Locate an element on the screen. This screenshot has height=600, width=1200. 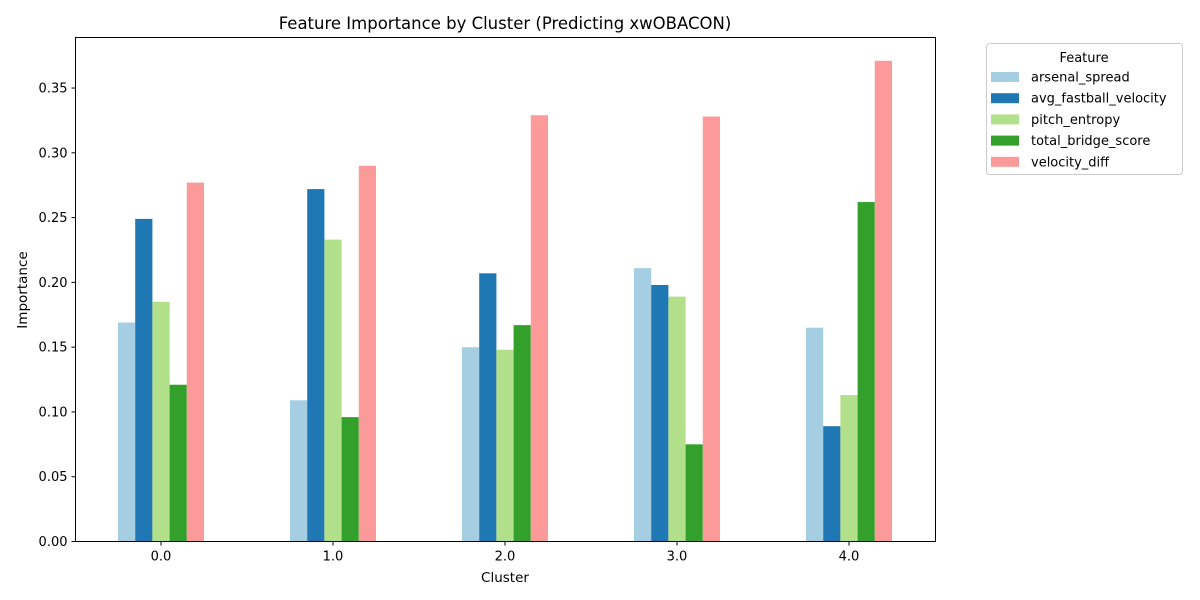
x-axis-label: Cluster is located at coordinates (505, 578).